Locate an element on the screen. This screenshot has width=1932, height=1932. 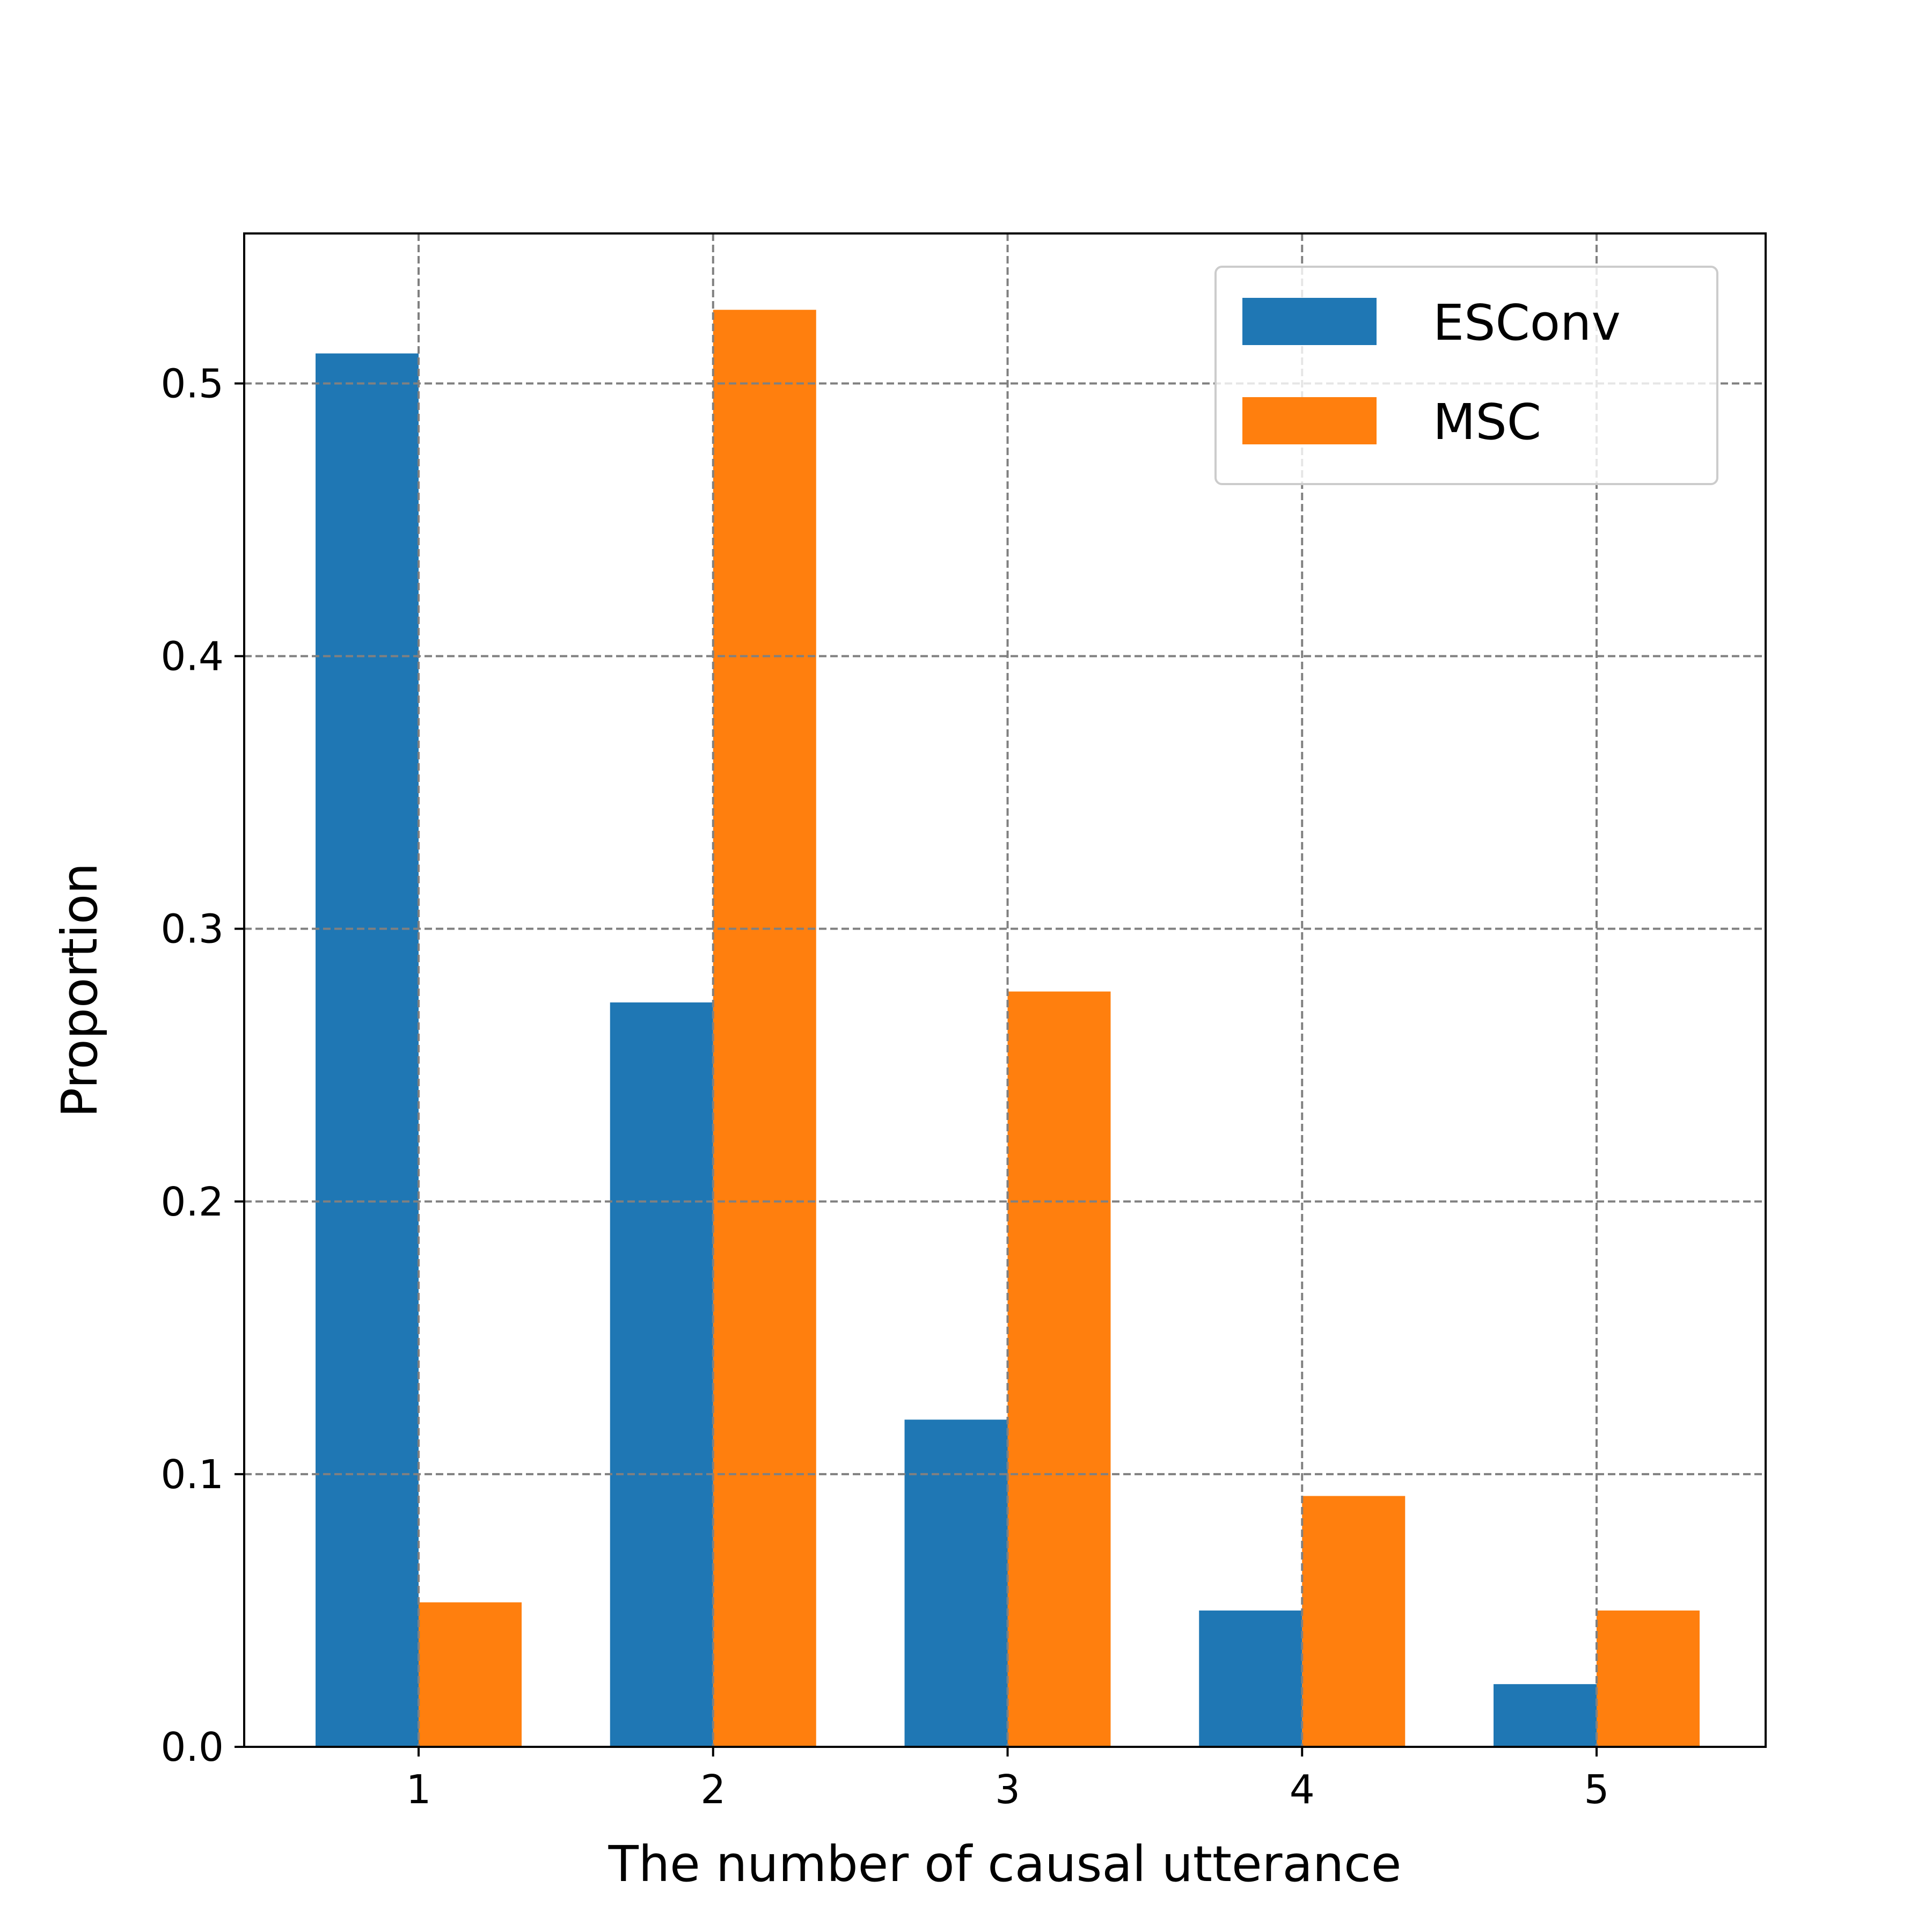
xtick-label: 1 is located at coordinates (418, 1790).